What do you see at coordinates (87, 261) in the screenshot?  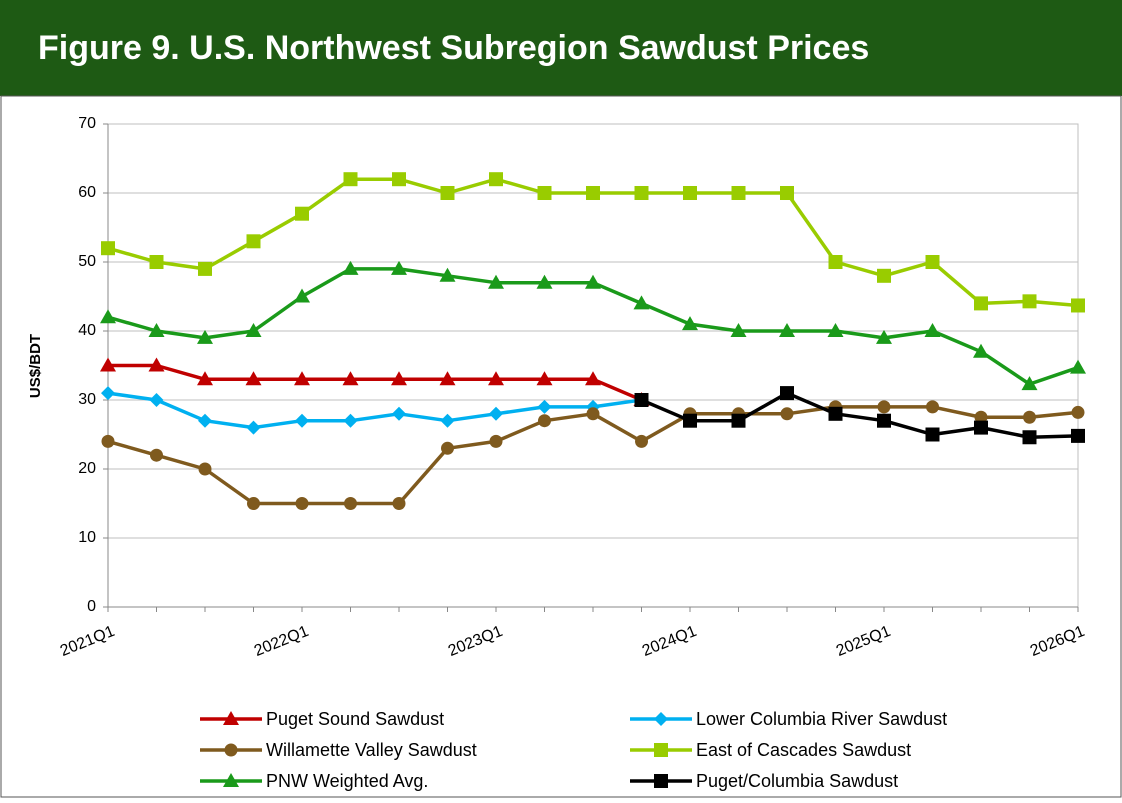 I see `y-tick-label: 50` at bounding box center [87, 261].